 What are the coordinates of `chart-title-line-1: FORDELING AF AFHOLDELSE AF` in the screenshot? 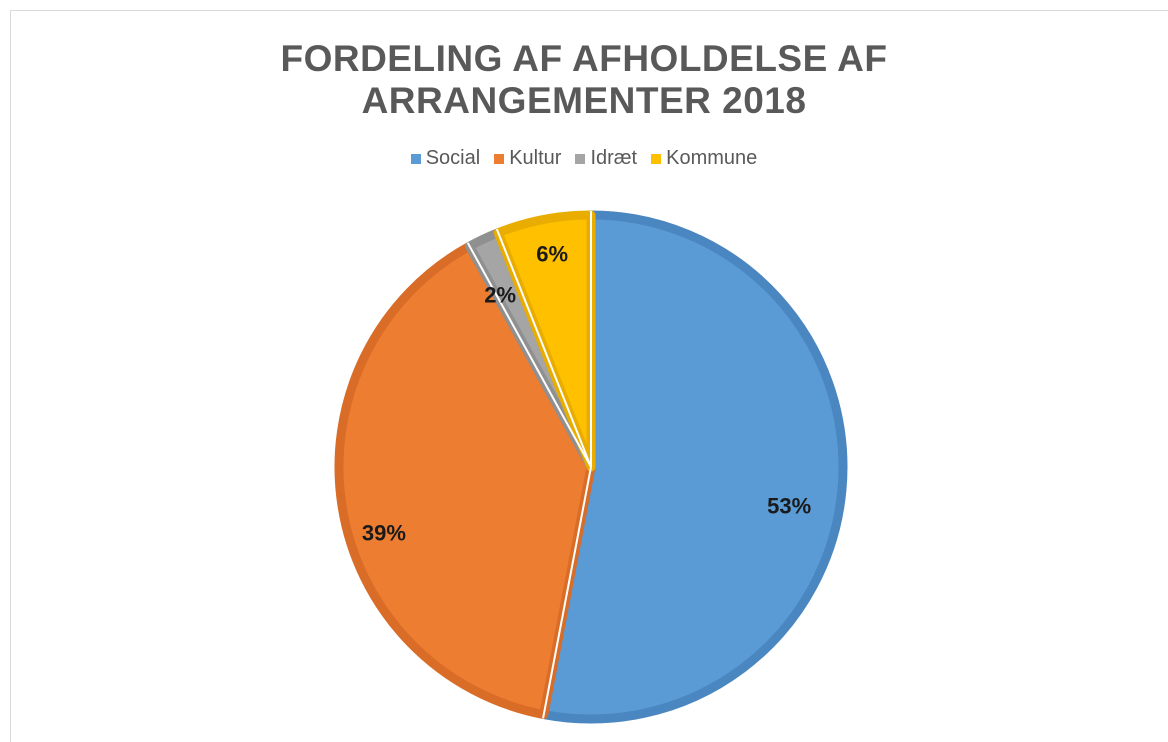 It's located at (584, 58).